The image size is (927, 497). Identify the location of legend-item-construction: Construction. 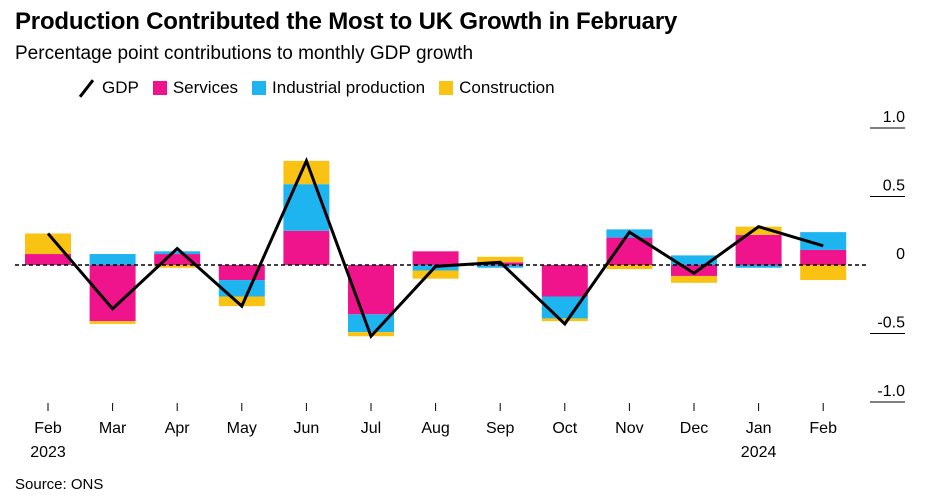
(497, 88).